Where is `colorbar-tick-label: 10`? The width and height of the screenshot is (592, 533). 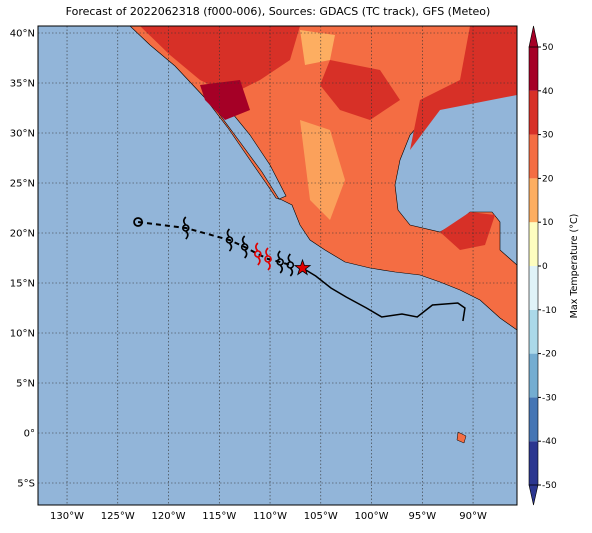 colorbar-tick-label: 10 is located at coordinates (548, 223).